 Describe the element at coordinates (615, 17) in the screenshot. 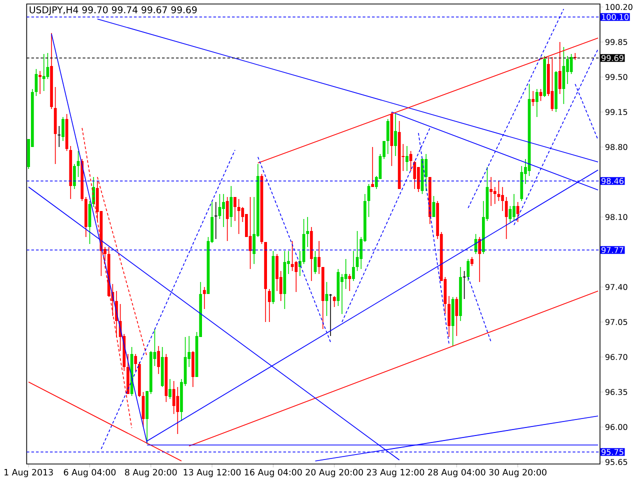

I see `ref-line-label: 100.10` at that location.